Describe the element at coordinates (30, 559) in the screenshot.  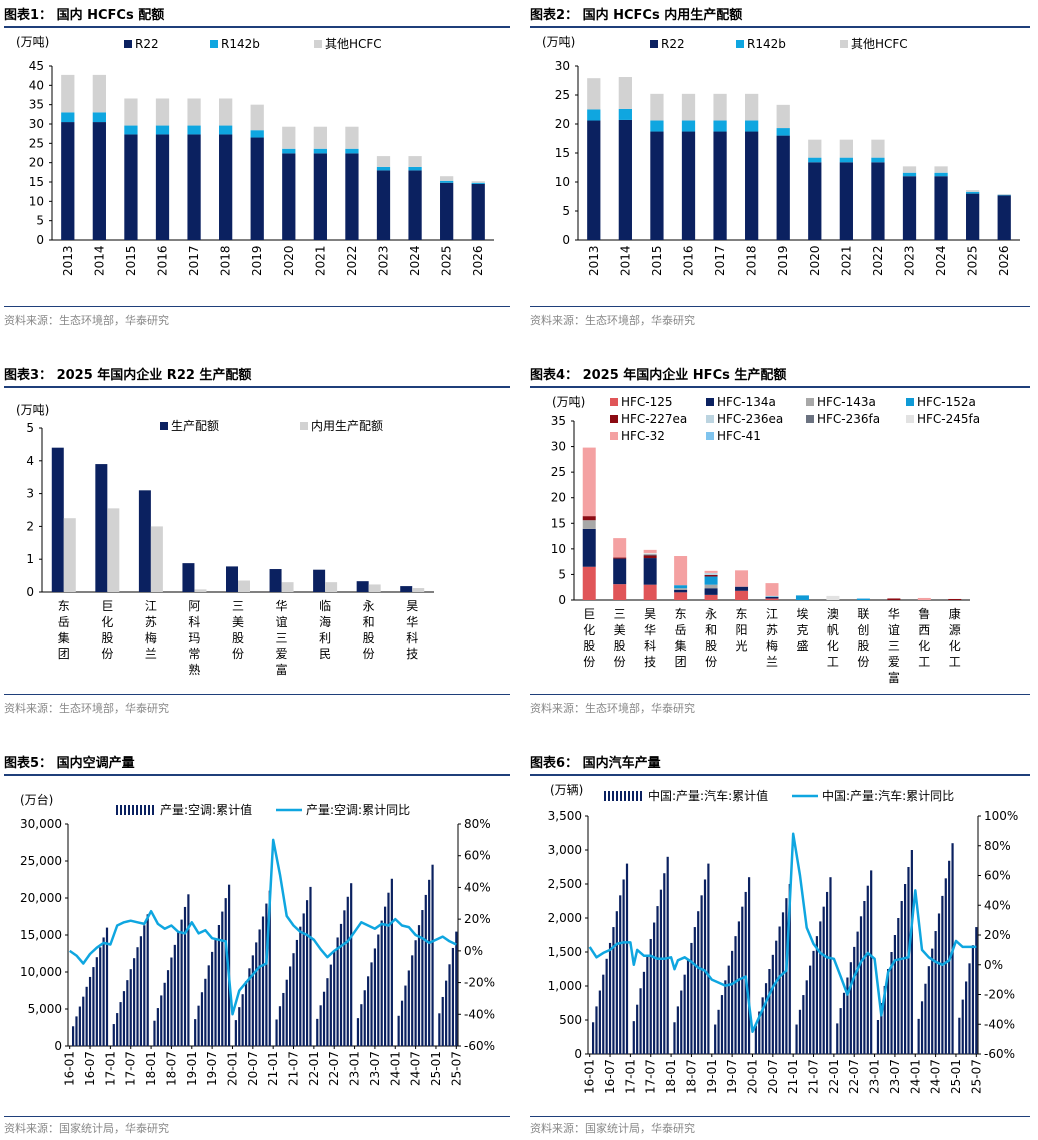
I see `c3-ytick: 1` at that location.